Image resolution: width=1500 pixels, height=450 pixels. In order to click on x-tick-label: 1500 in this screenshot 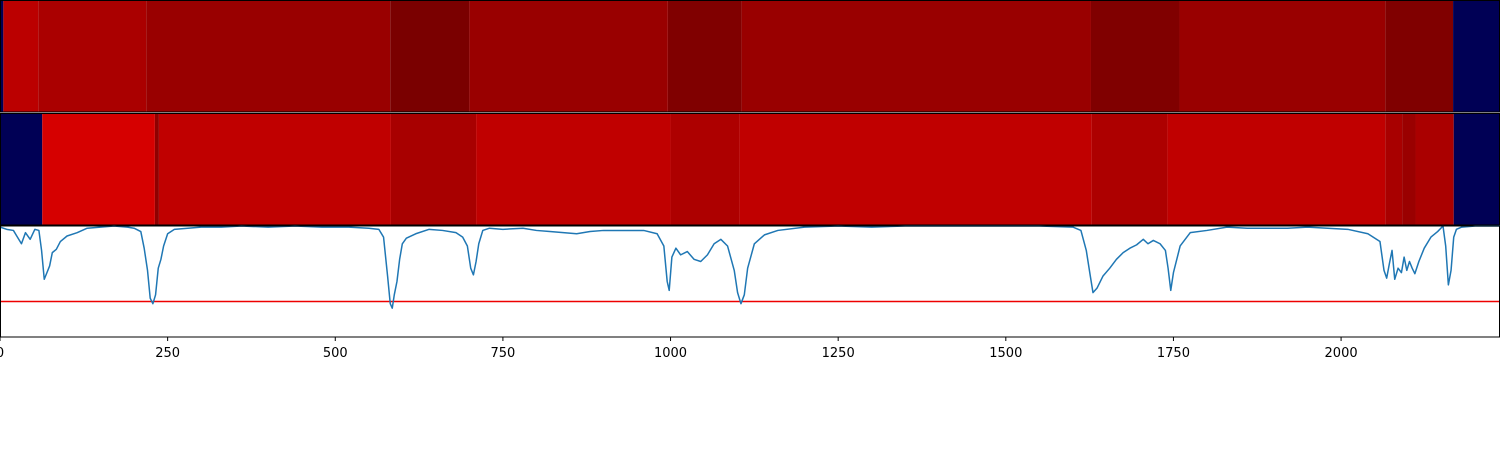, I will do `click(1005, 353)`.